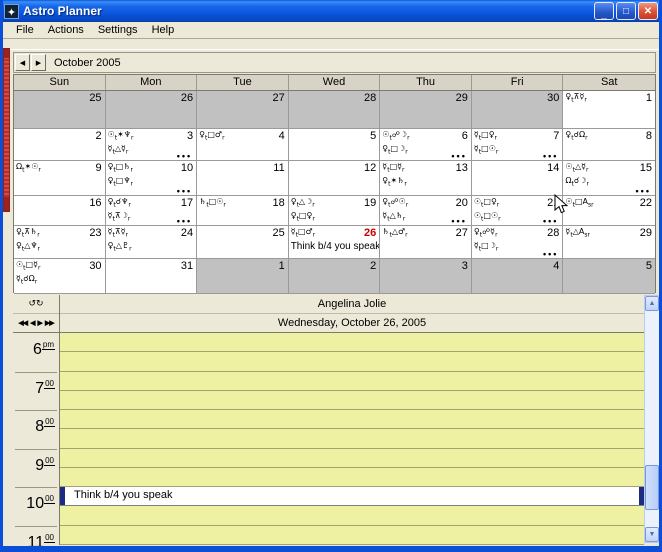 The height and width of the screenshot is (552, 662). What do you see at coordinates (604, 11) in the screenshot?
I see `minimize-button: _` at bounding box center [604, 11].